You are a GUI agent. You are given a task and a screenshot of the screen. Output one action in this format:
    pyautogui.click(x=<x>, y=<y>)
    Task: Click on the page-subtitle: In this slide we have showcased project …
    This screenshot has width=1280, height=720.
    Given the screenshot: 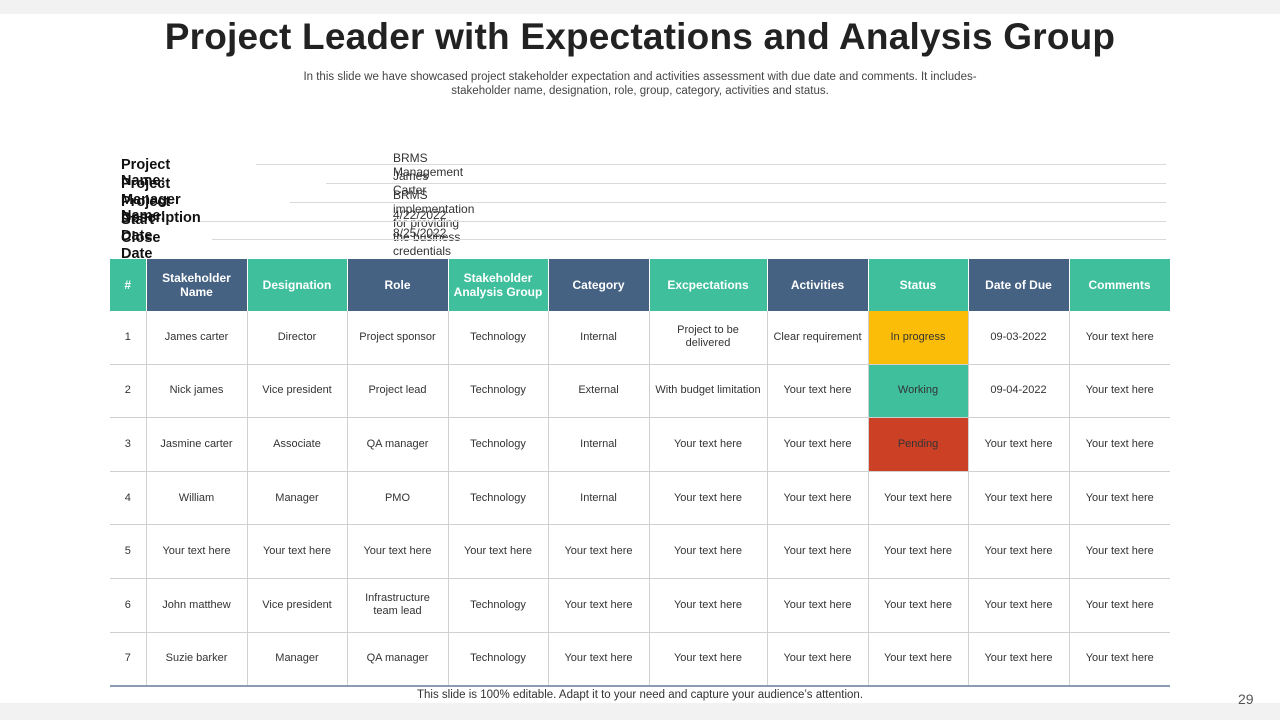 What is the action you would take?
    pyautogui.click(x=640, y=84)
    